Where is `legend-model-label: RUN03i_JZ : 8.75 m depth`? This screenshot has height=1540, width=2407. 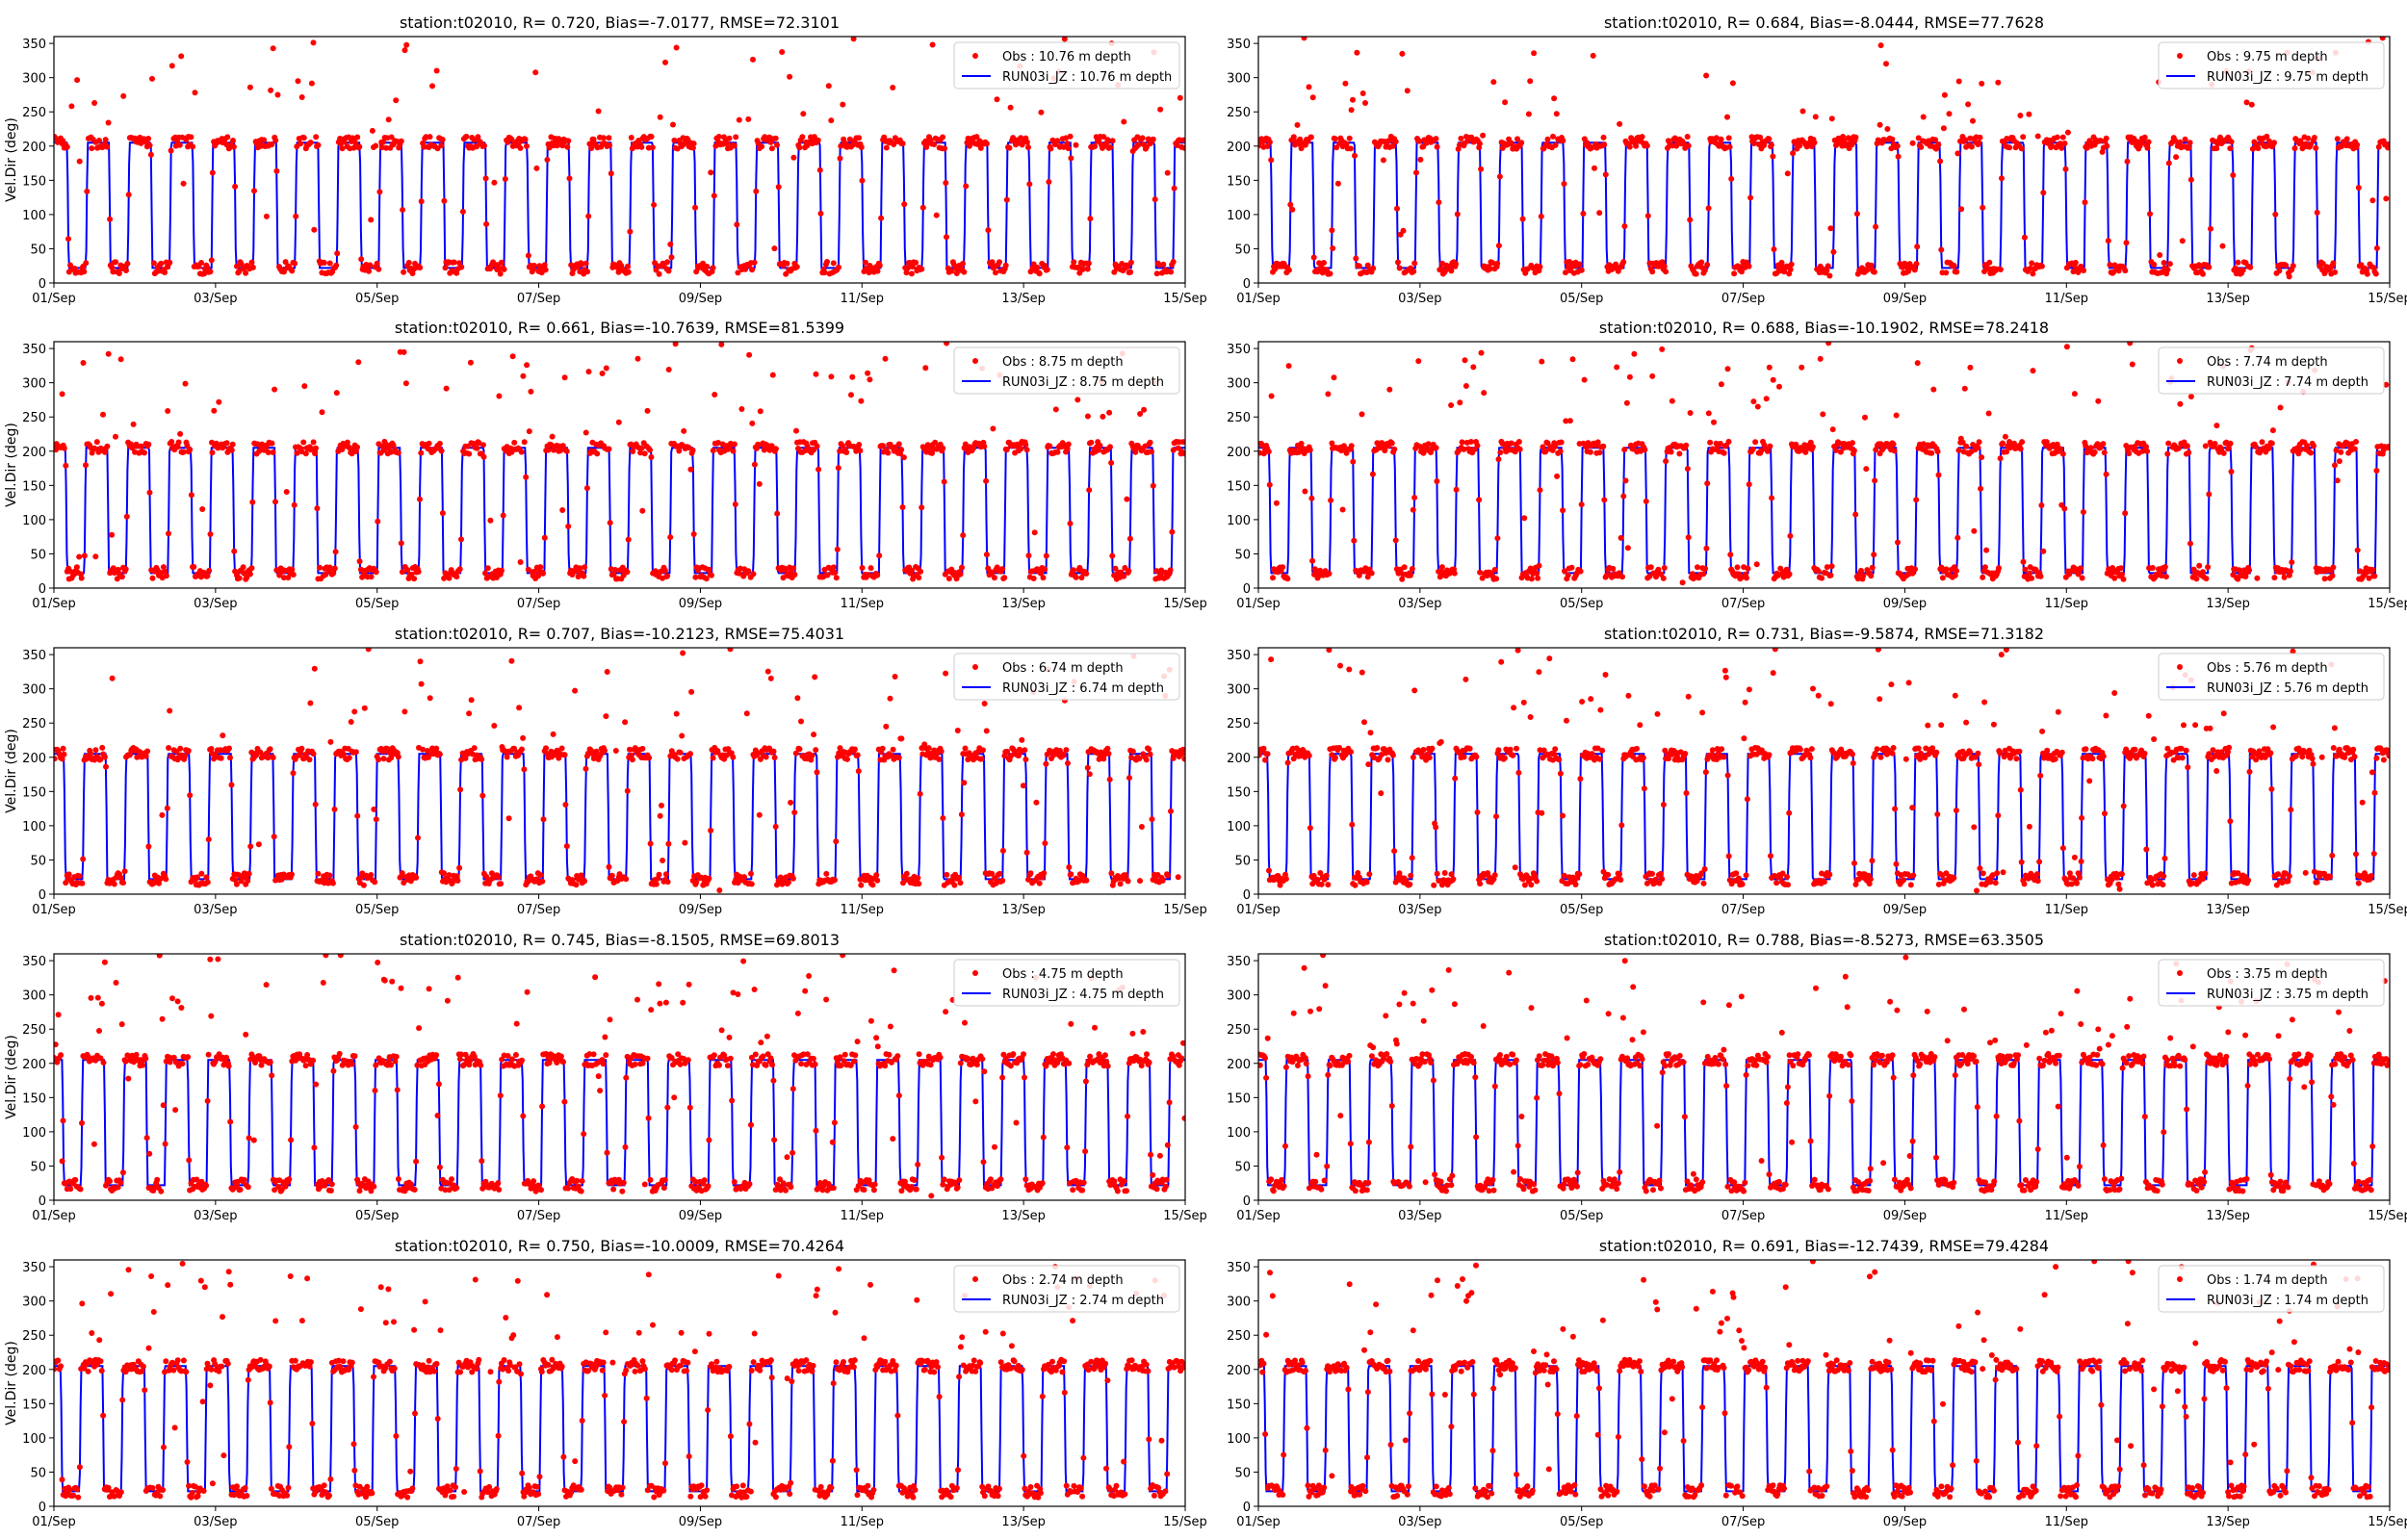
legend-model-label: RUN03i_JZ : 8.75 m depth is located at coordinates (1083, 382).